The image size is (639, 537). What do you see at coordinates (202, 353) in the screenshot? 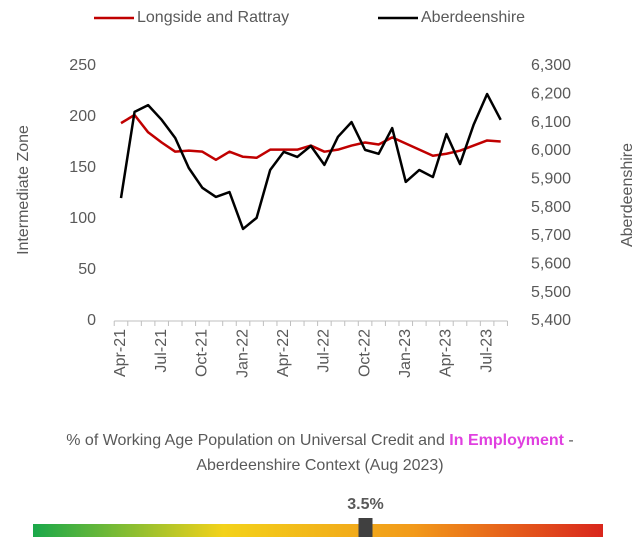
I see `x-tick-label: Oct-21` at bounding box center [202, 353].